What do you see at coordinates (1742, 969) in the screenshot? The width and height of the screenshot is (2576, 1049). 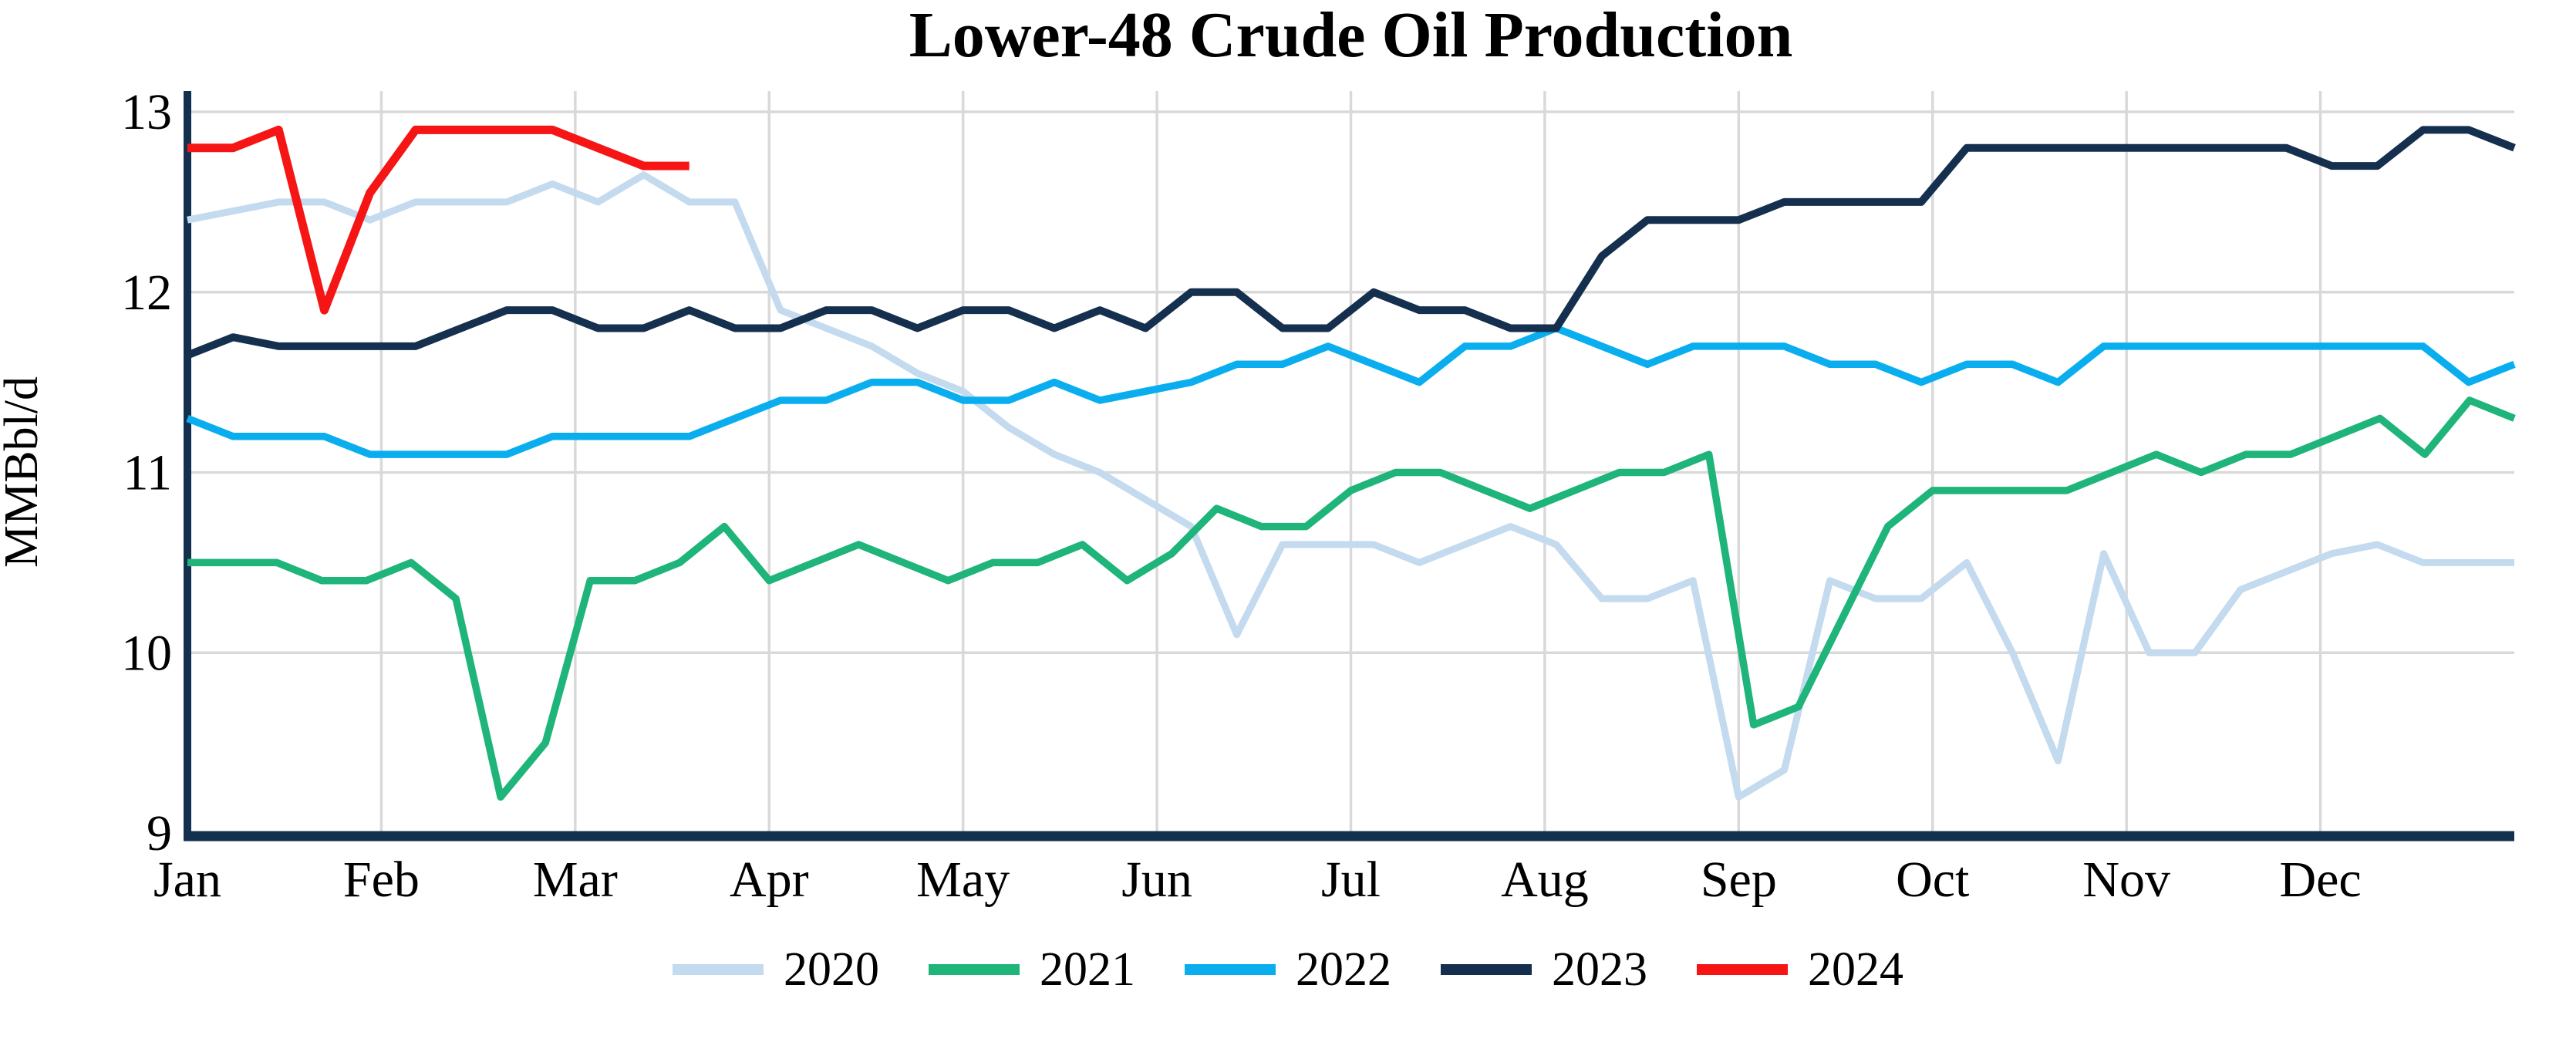 I see `legend-swatch-2024` at bounding box center [1742, 969].